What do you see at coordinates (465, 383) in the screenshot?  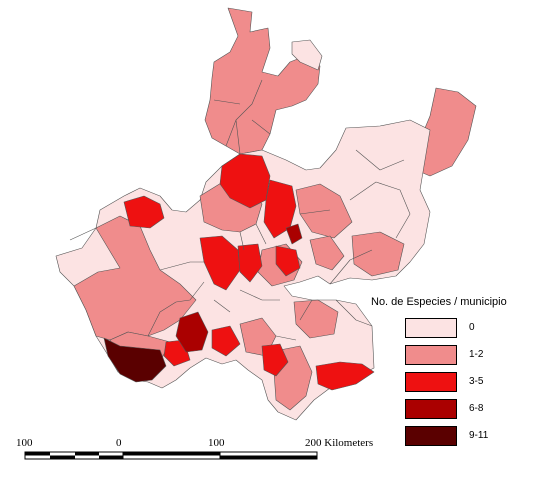 I see `legend-item-3-5: 3-5` at bounding box center [465, 383].